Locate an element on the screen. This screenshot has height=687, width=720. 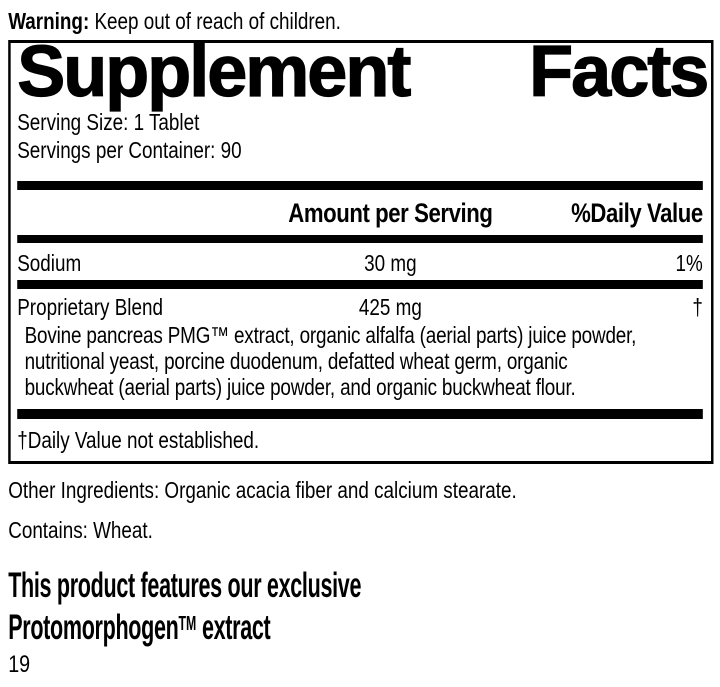
daily-value-footnote: †Daily Value not established. is located at coordinates (138, 440).